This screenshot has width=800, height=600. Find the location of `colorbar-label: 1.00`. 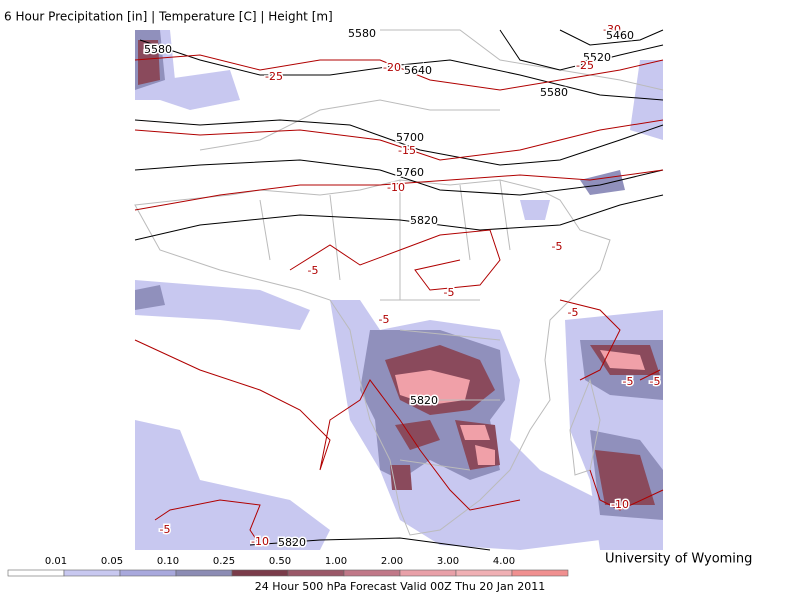

colorbar-label: 1.00 is located at coordinates (336, 561).